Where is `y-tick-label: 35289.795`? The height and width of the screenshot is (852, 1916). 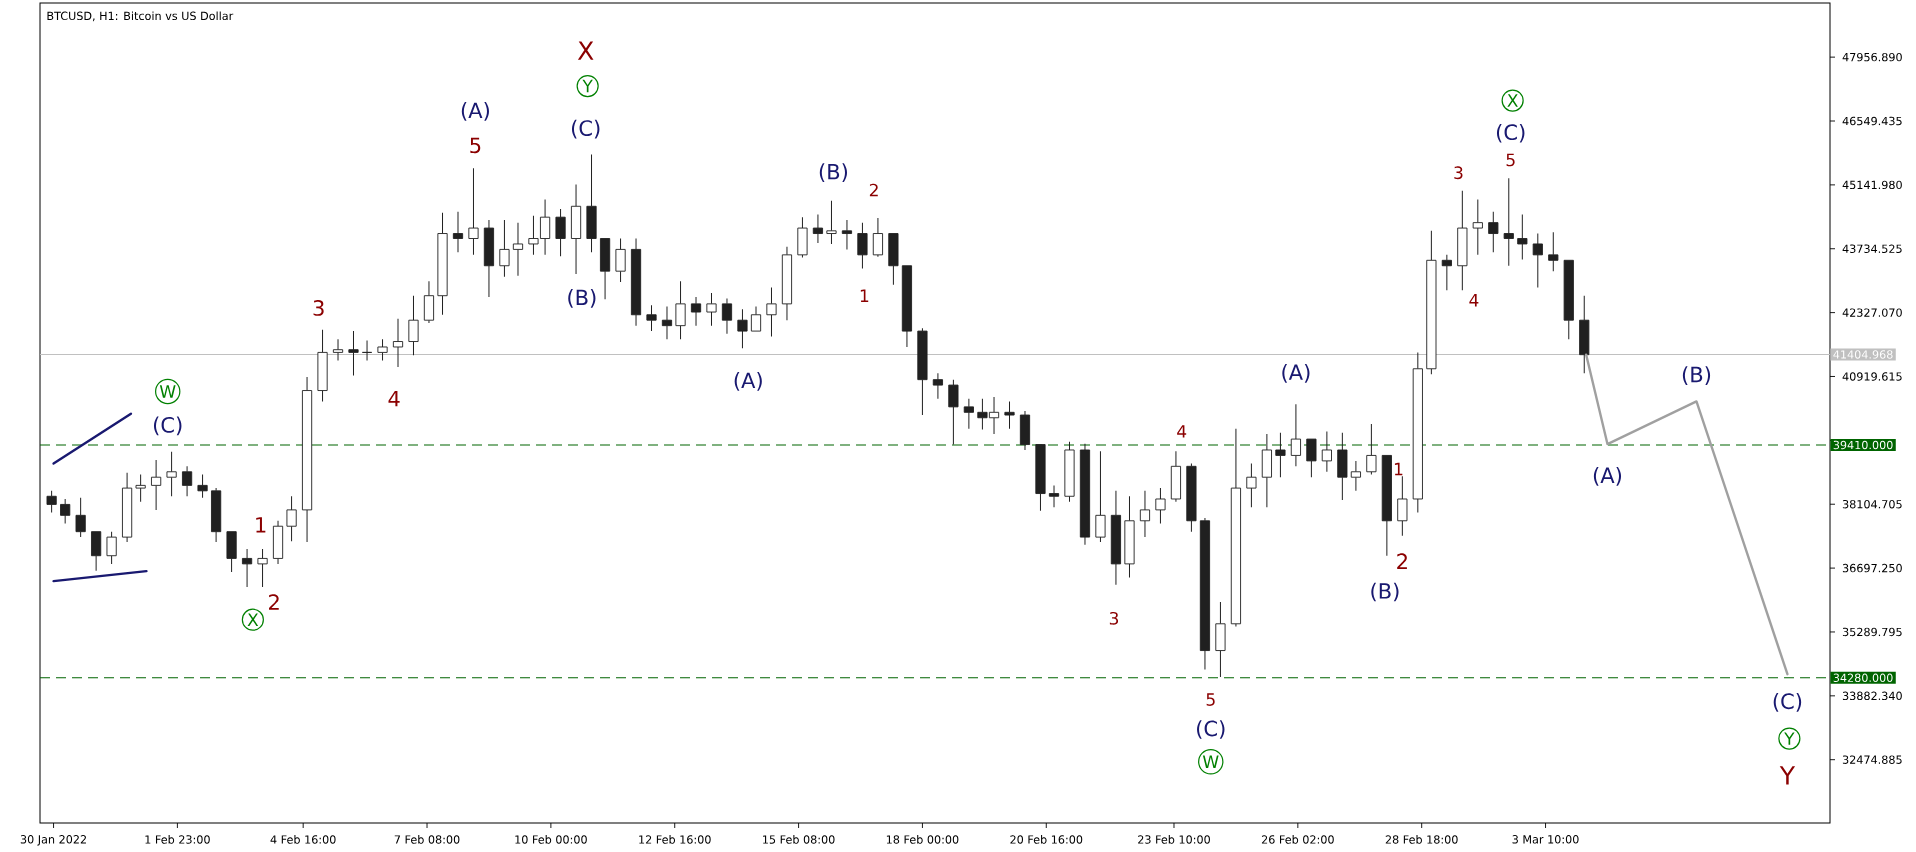
y-tick-label: 35289.795 is located at coordinates (1872, 632).